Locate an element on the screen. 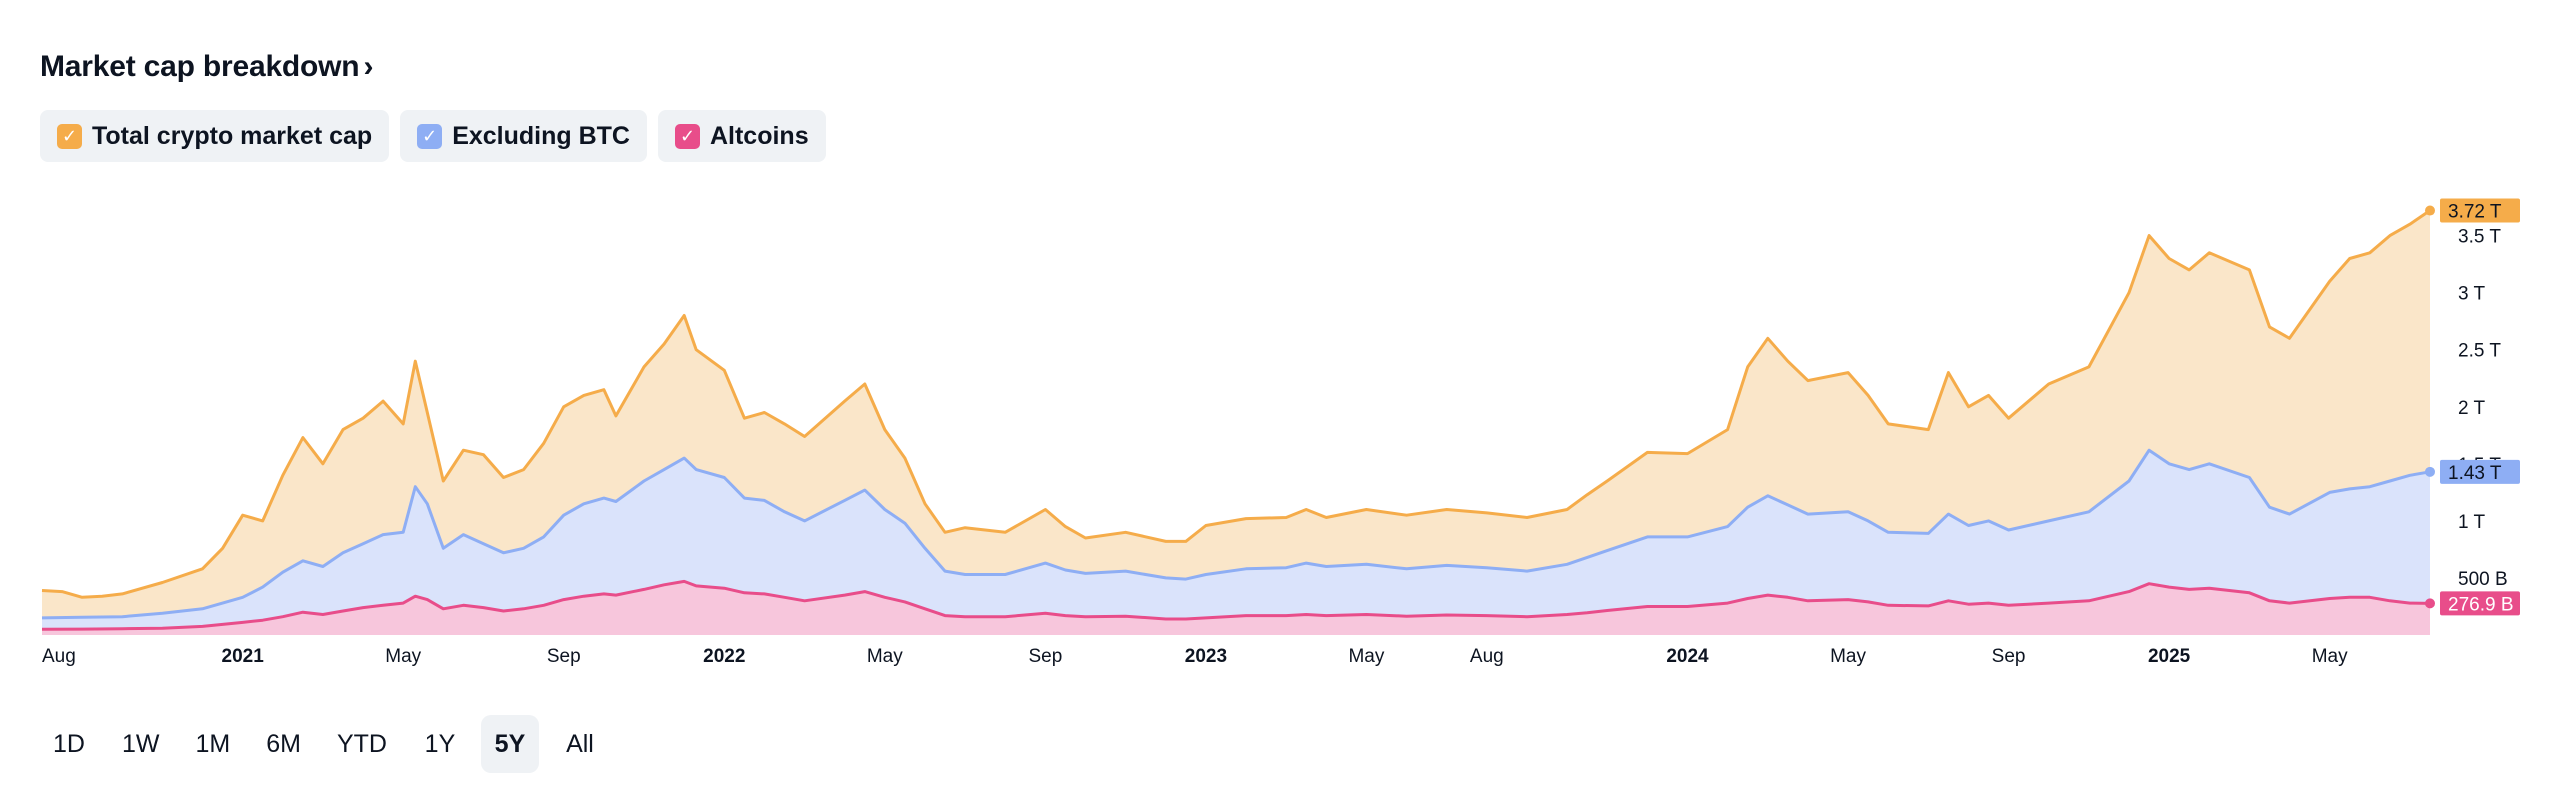 The width and height of the screenshot is (2560, 796). timeframe-1m: 1M is located at coordinates (213, 743).